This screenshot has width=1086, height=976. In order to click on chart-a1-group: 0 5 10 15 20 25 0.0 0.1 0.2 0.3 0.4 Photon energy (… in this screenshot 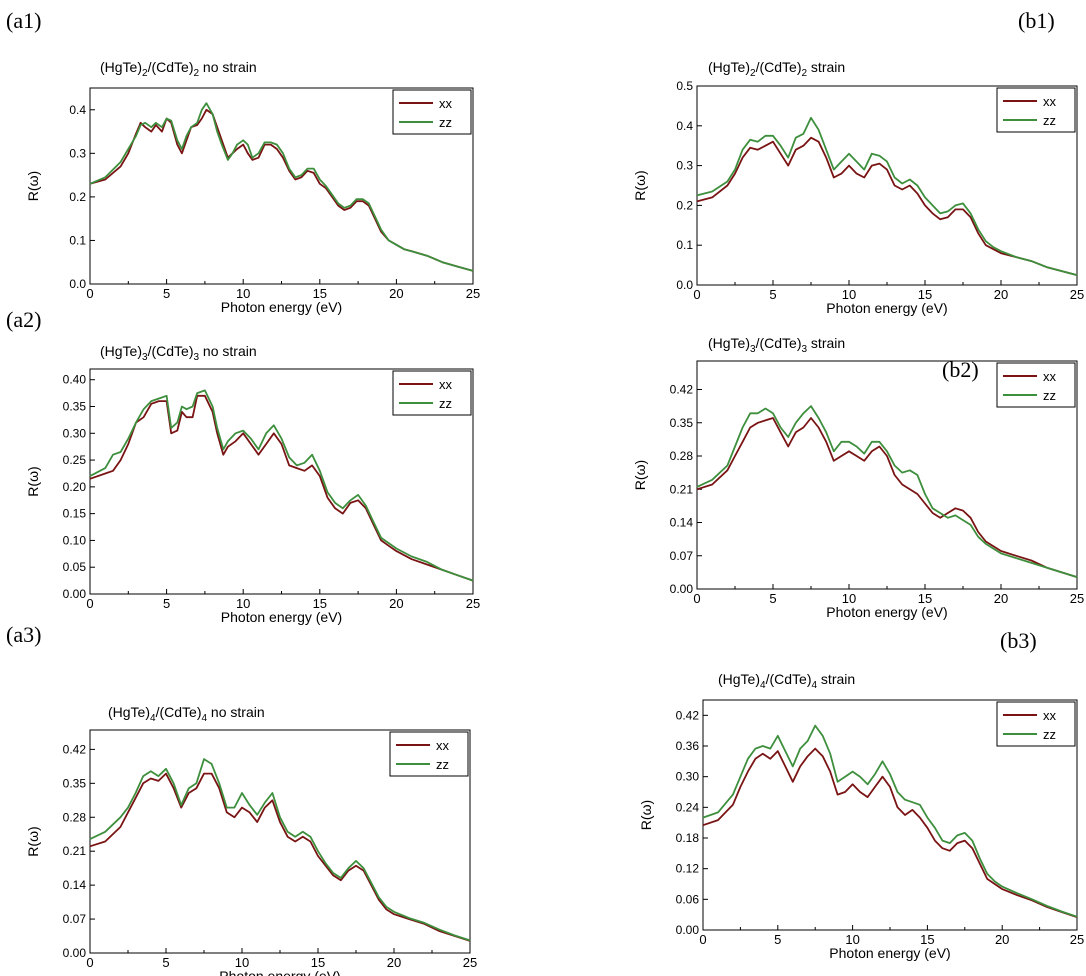, I will do `click(252, 187)`.